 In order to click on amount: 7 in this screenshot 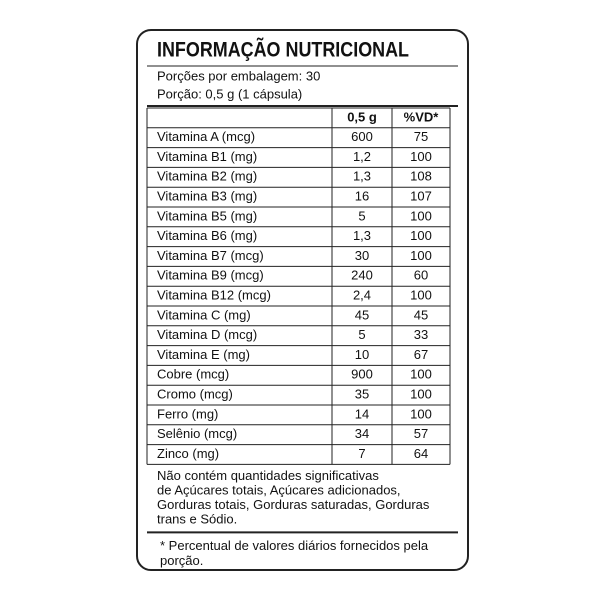, I will do `click(361, 453)`.